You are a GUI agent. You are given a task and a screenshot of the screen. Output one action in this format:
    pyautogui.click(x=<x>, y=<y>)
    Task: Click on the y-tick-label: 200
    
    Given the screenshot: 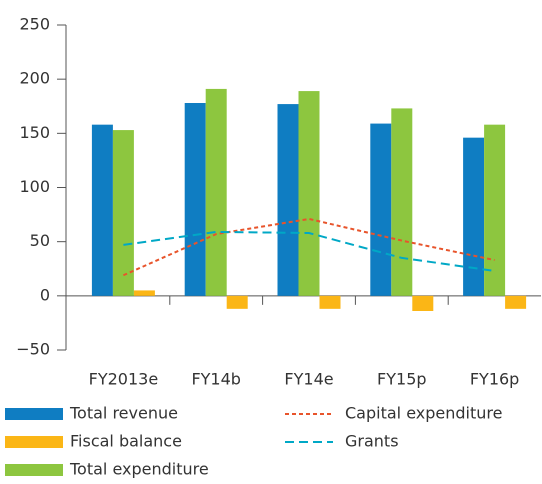 What is the action you would take?
    pyautogui.click(x=34, y=78)
    